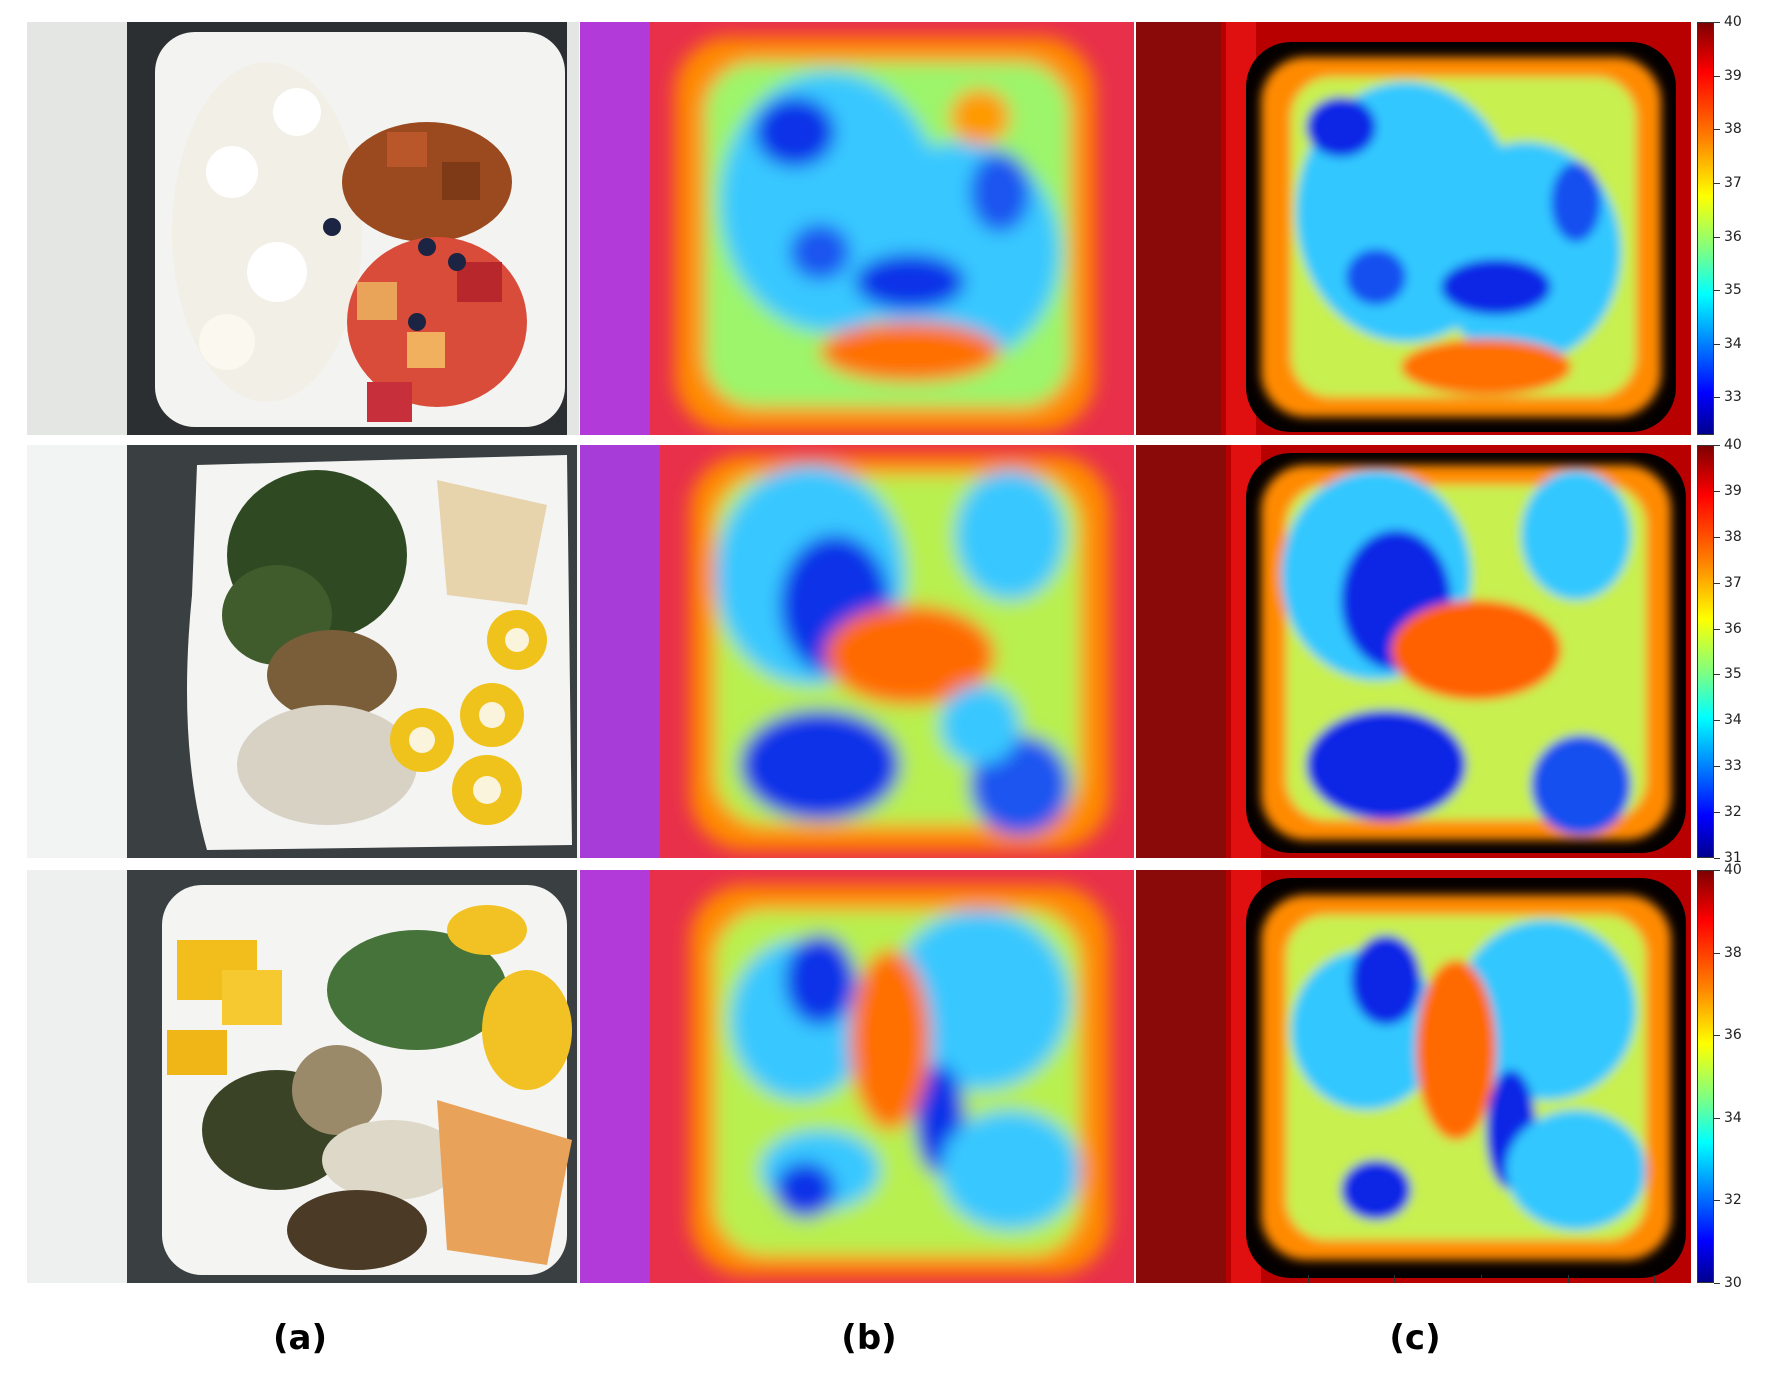 This screenshot has width=1769, height=1374. What do you see at coordinates (869, 1338) in the screenshot?
I see `caption-b: (b)` at bounding box center [869, 1338].